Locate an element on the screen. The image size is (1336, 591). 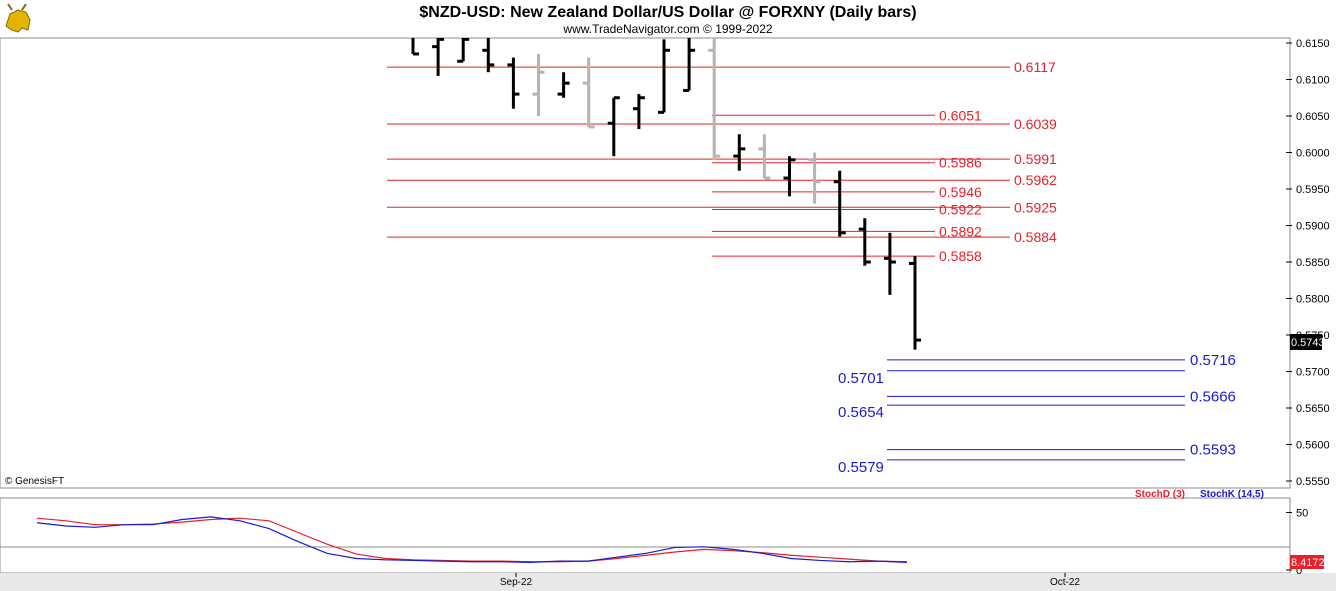
blue-level-label: 0.5654 is located at coordinates (861, 412).